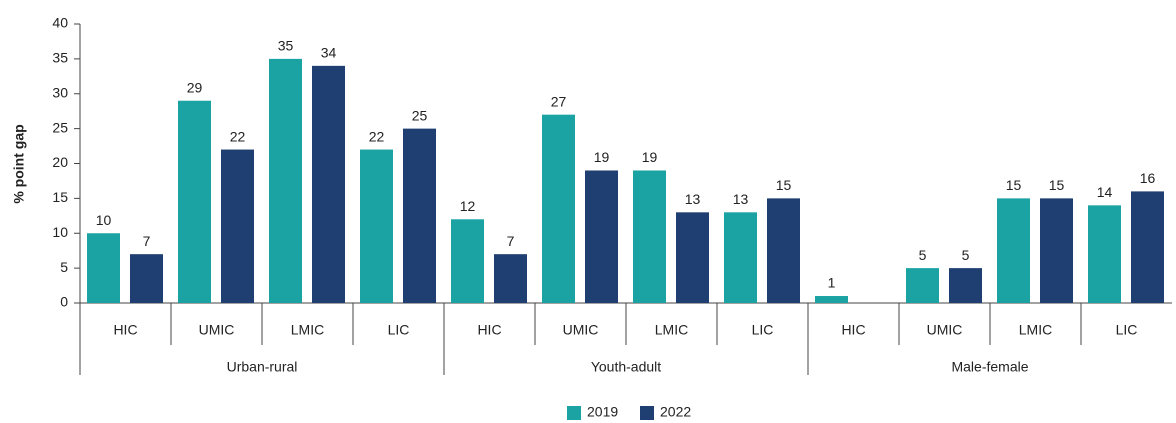  Describe the element at coordinates (64, 267) in the screenshot. I see `y-tick-label: 5` at that location.